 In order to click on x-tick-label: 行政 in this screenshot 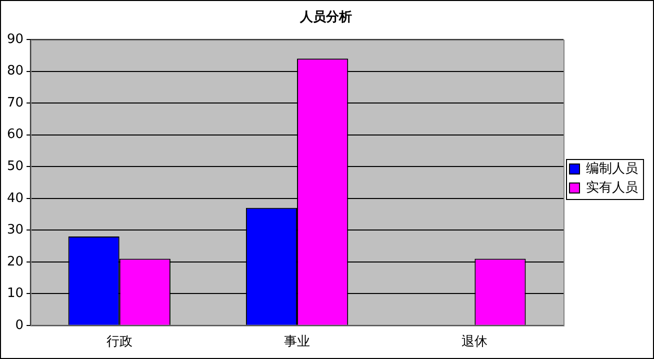, I will do `click(119, 342)`.